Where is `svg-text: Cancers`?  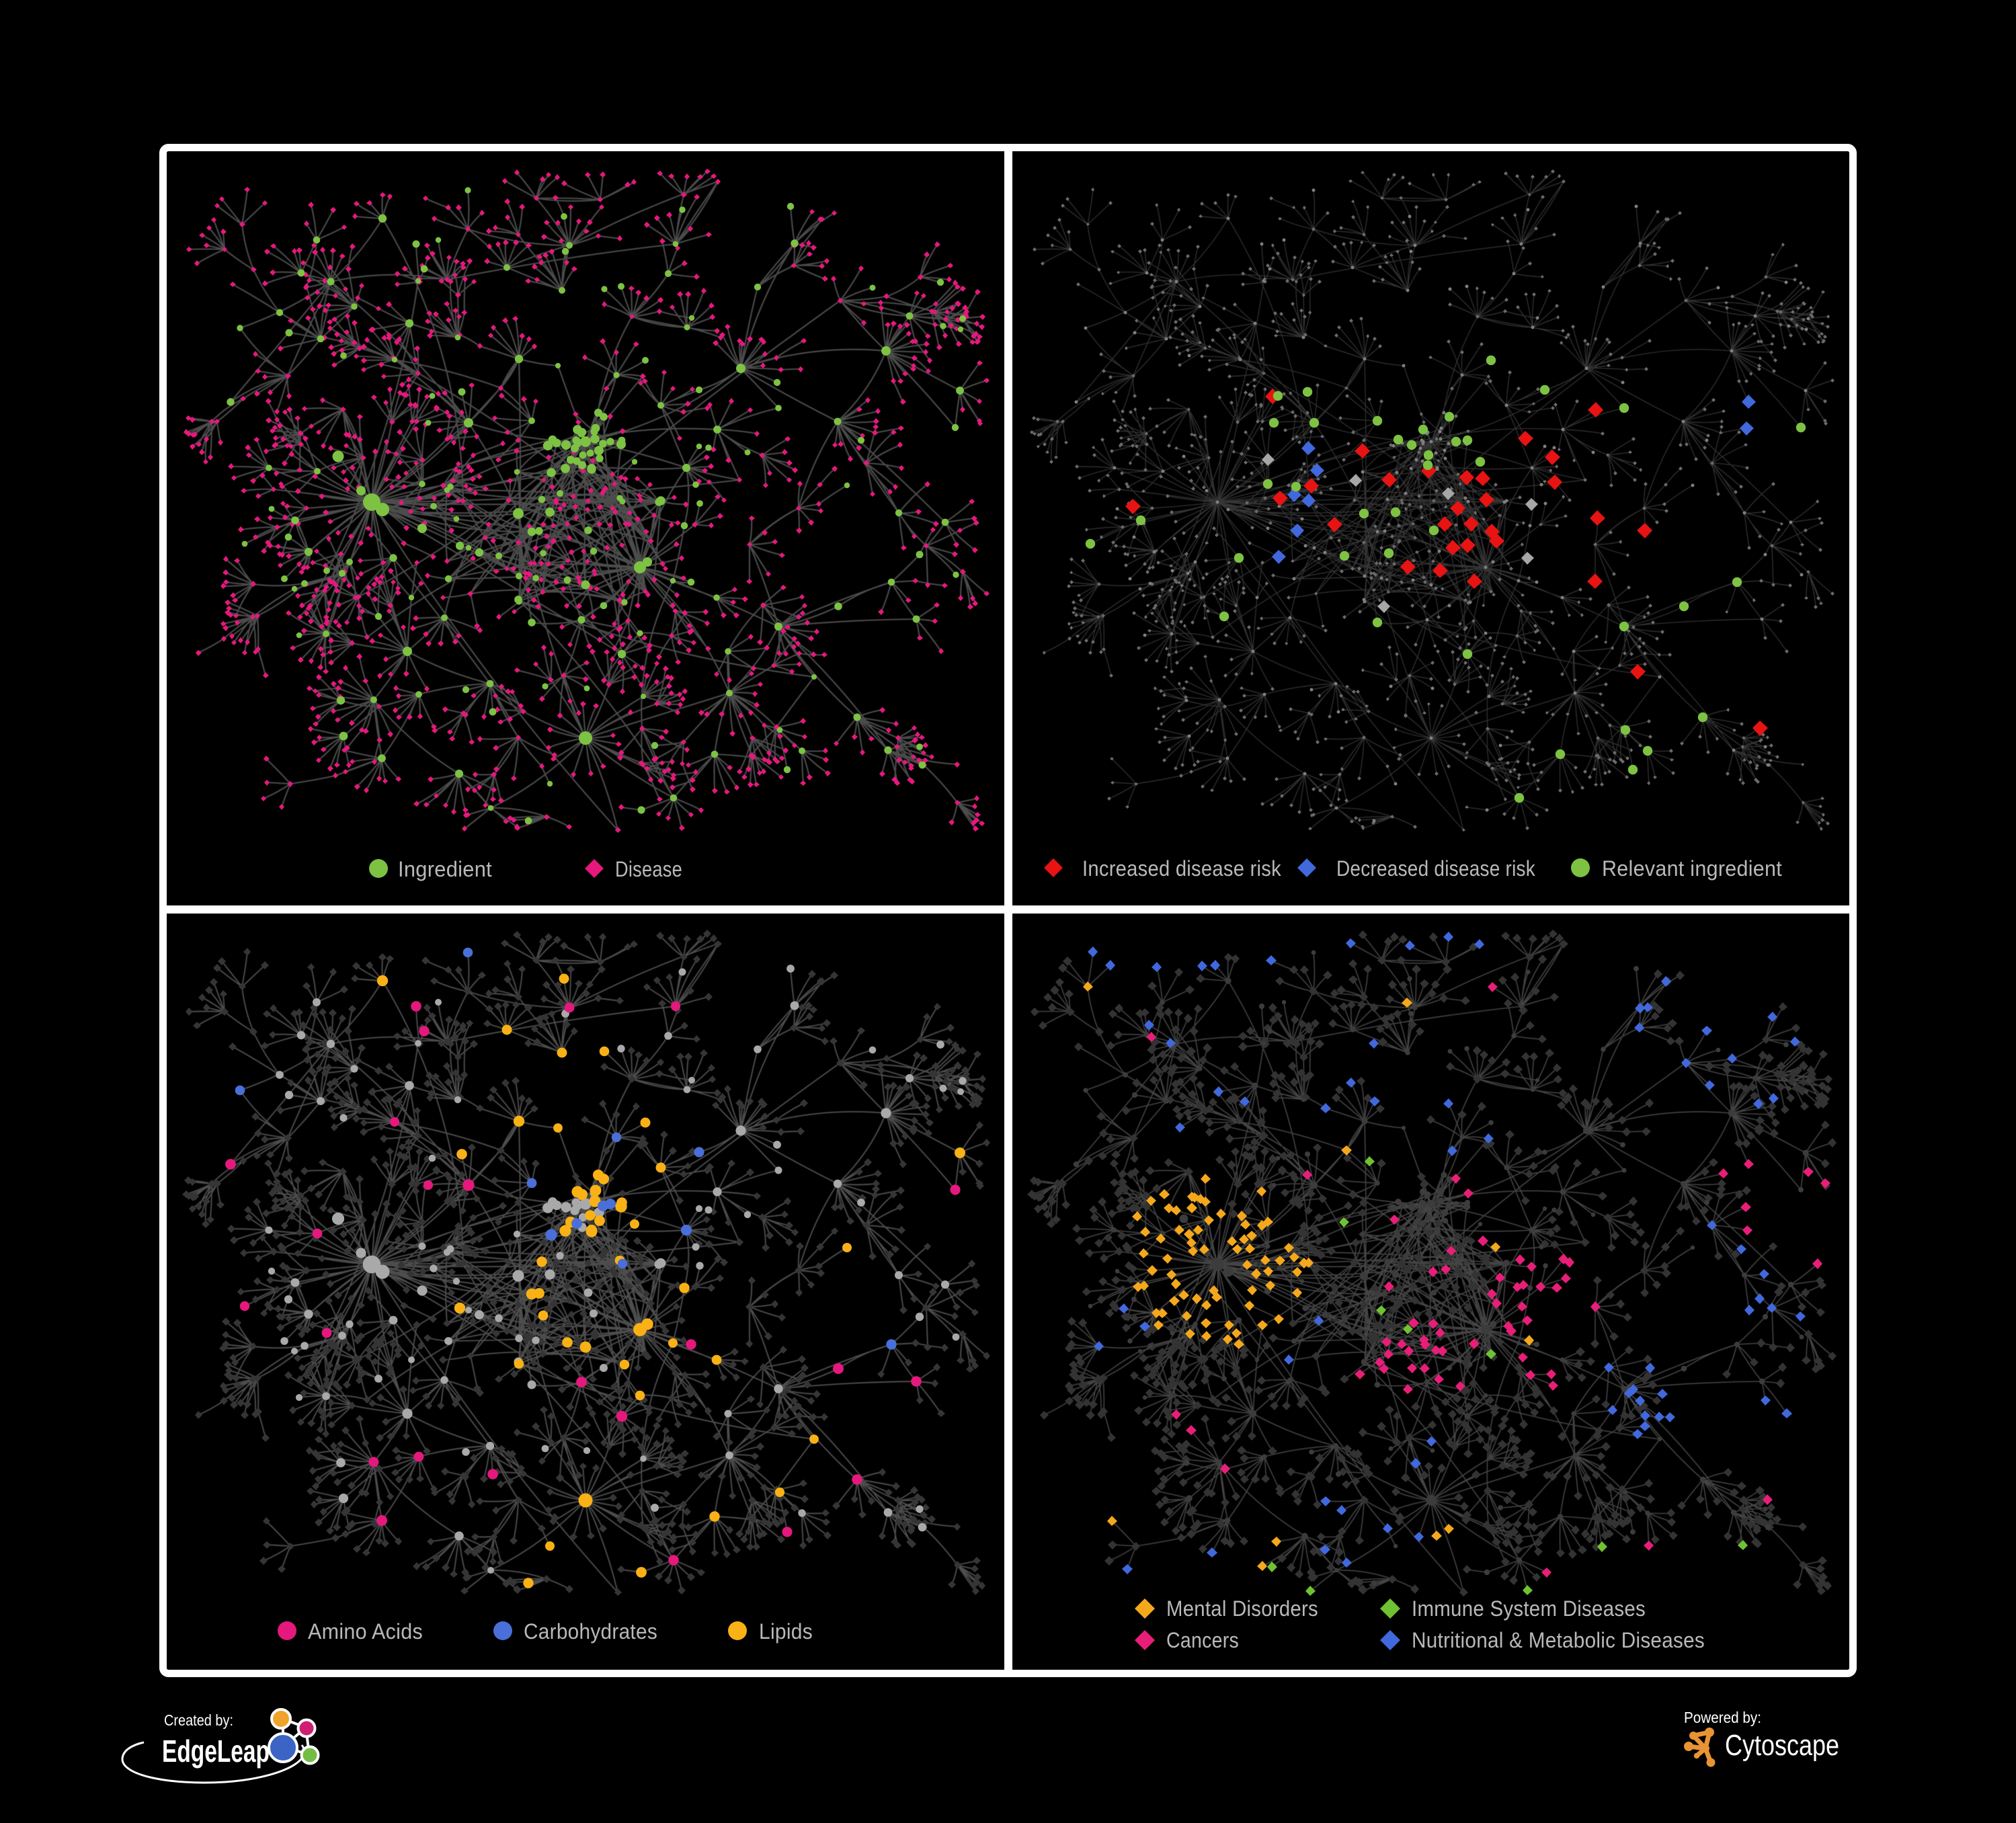
svg-text: Cancers is located at coordinates (1202, 1640).